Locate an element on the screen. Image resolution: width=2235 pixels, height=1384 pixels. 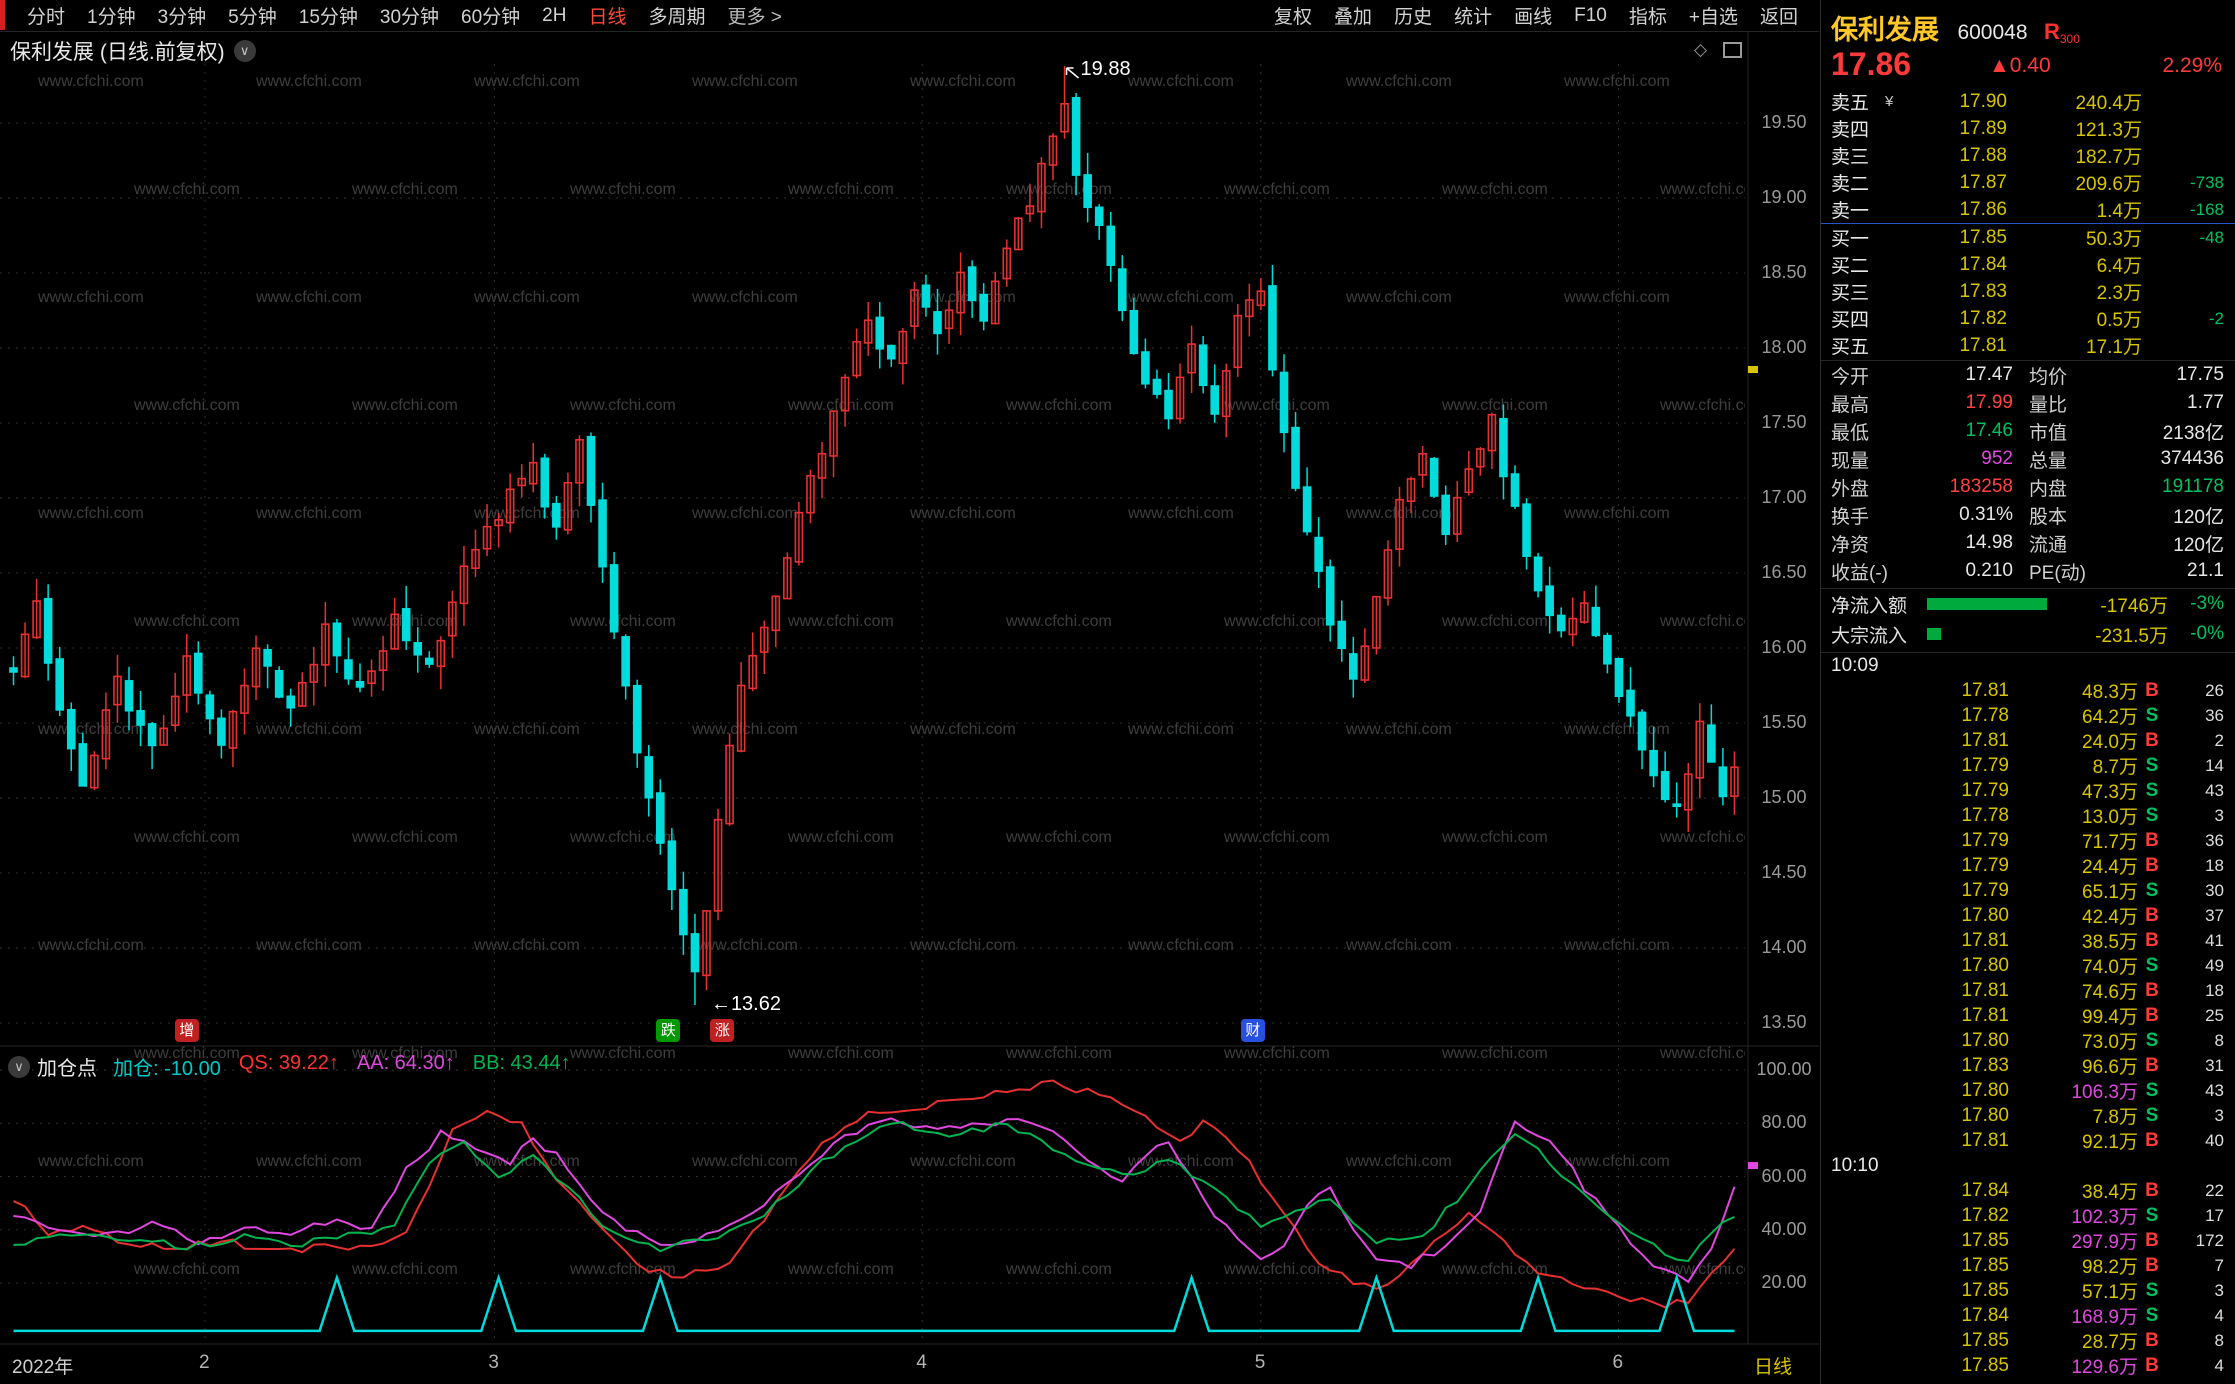
order-book-row: 买四 17.82 0.5万 -2 is located at coordinates (2028, 318).